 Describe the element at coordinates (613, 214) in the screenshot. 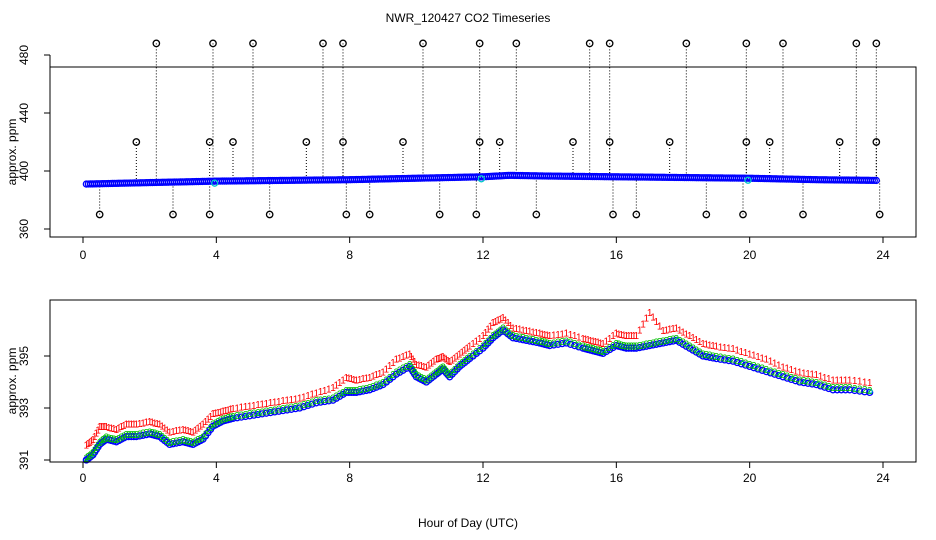

I see `panel-top-outlier-low` at that location.